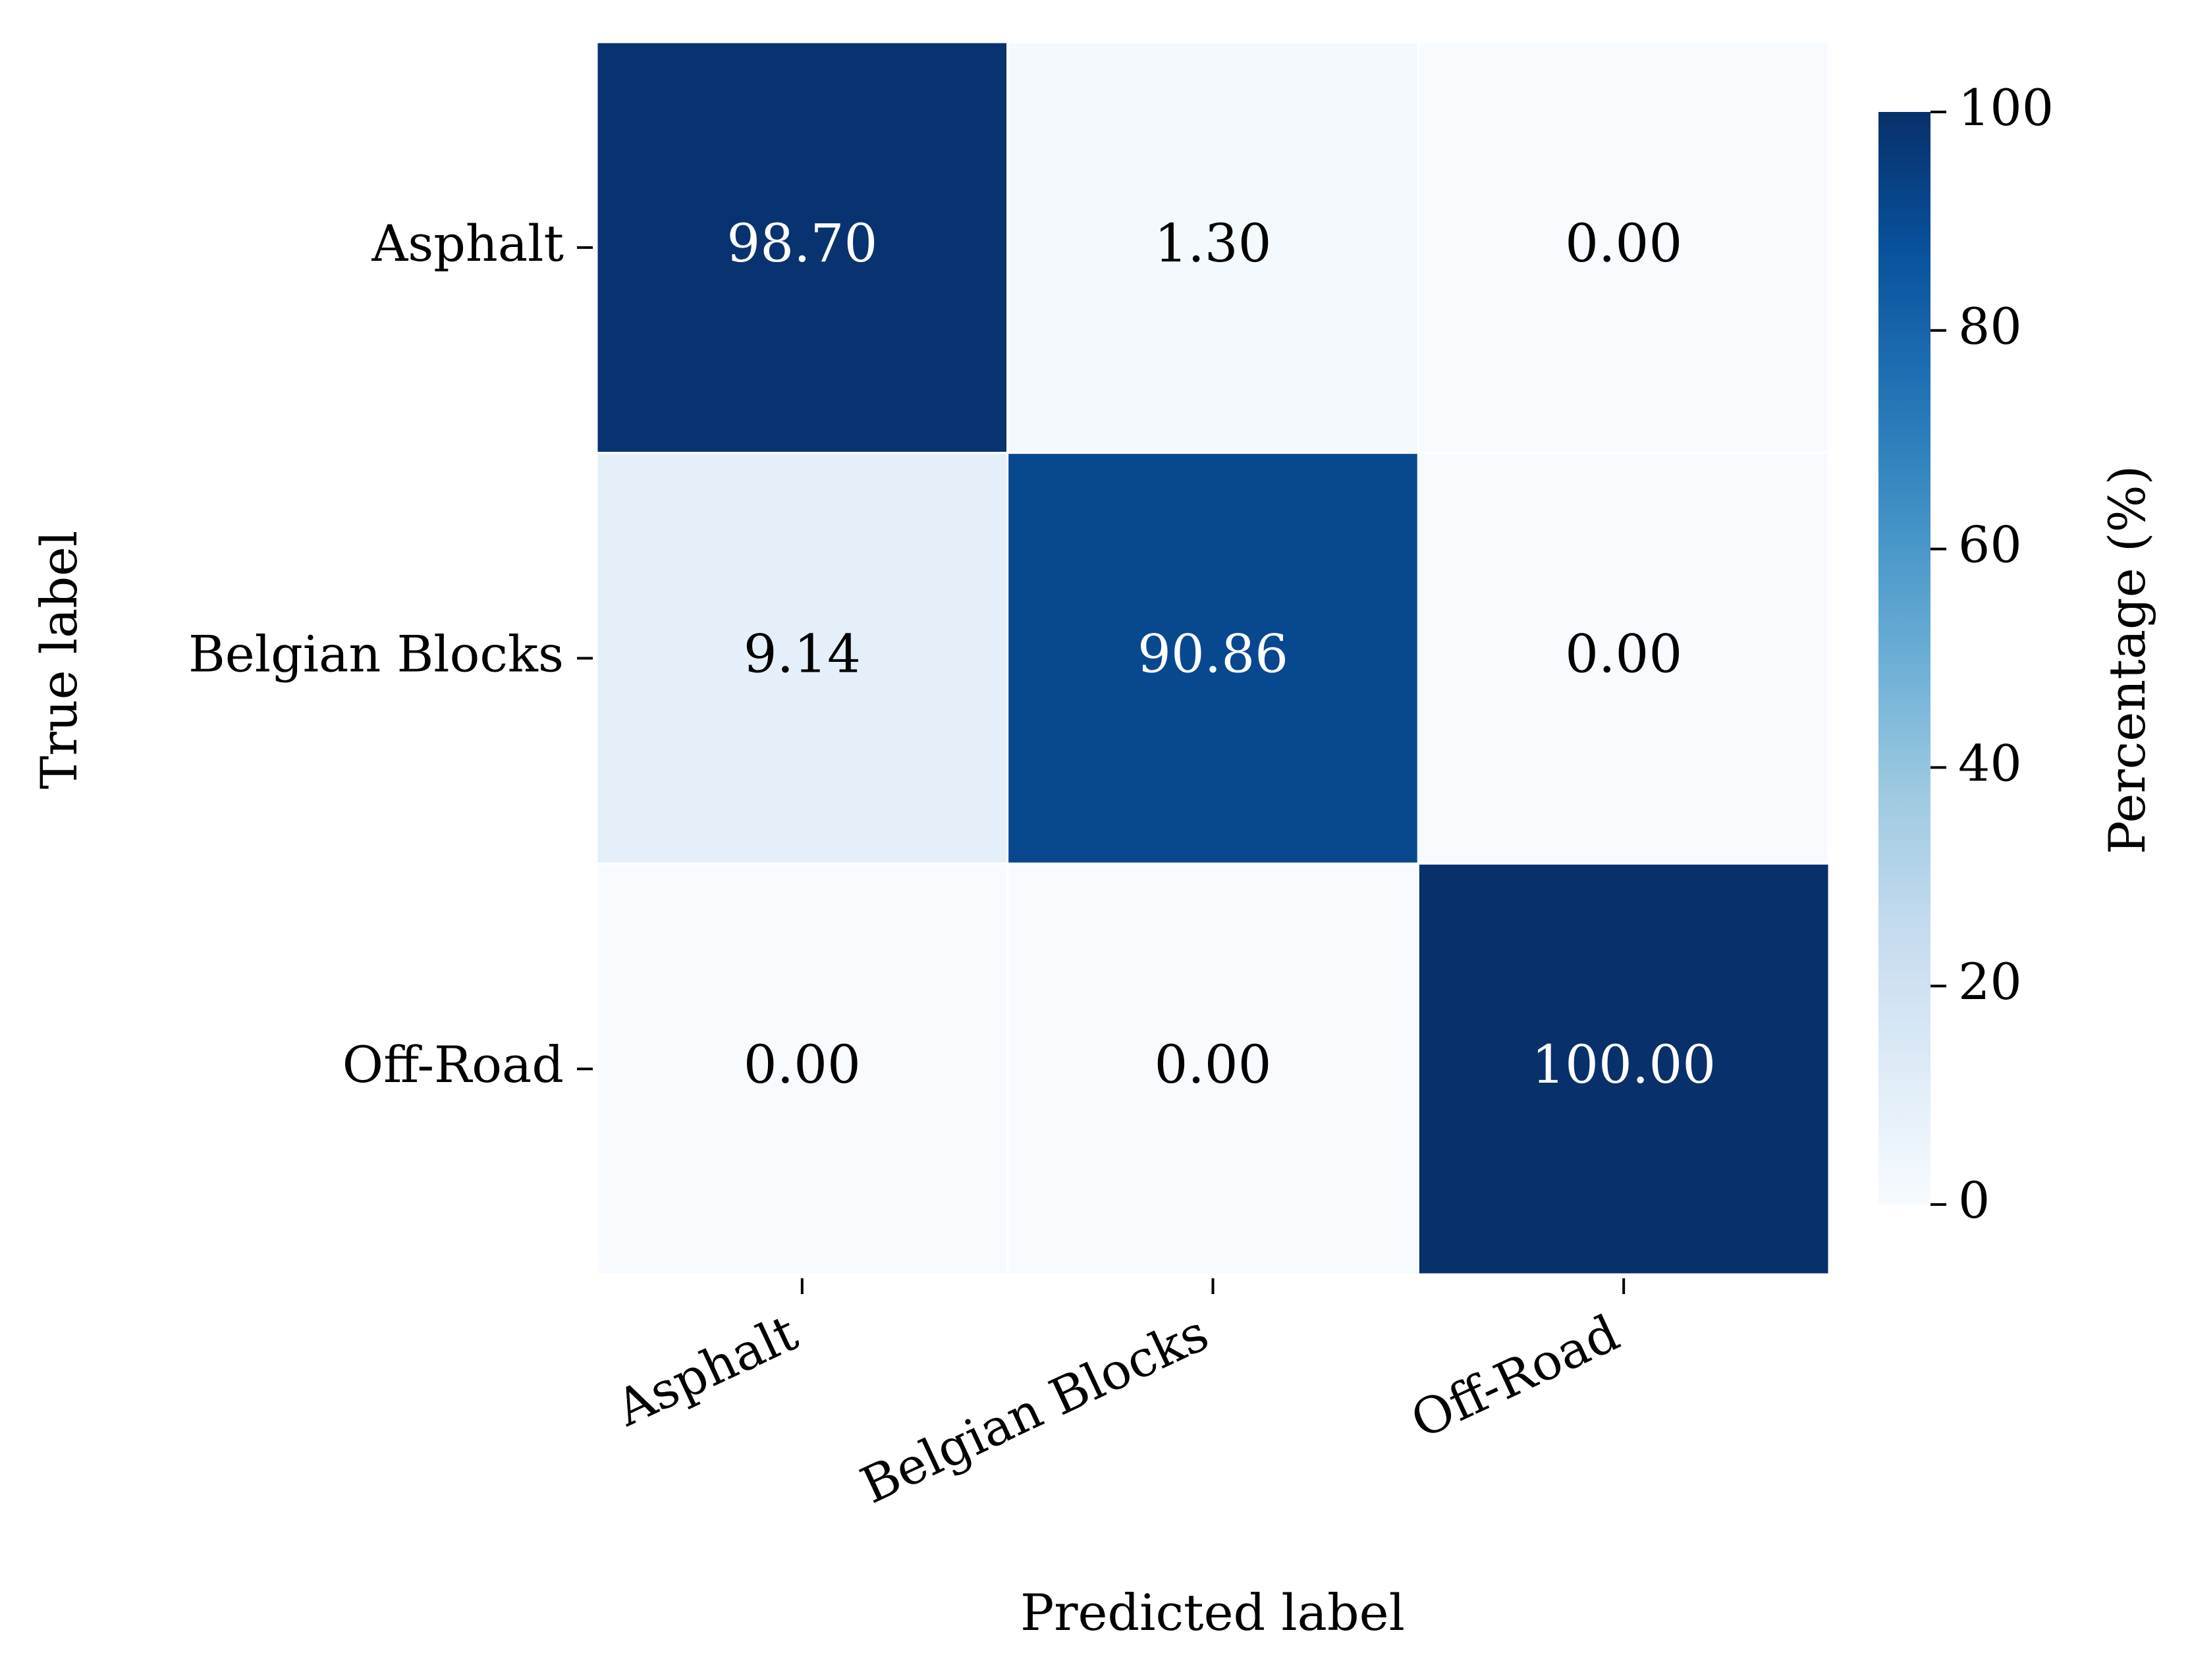 The height and width of the screenshot is (1680, 2190). I want to click on cell-label: 98.70, so click(801, 243).